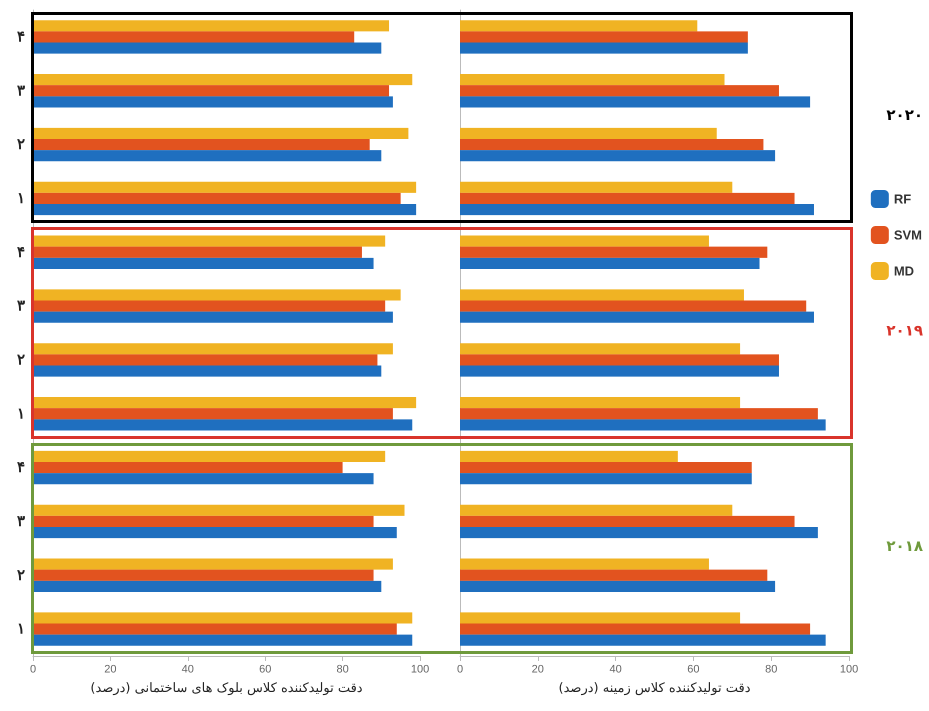 This screenshot has height=711, width=929. I want to click on legend-label: MD, so click(904, 271).